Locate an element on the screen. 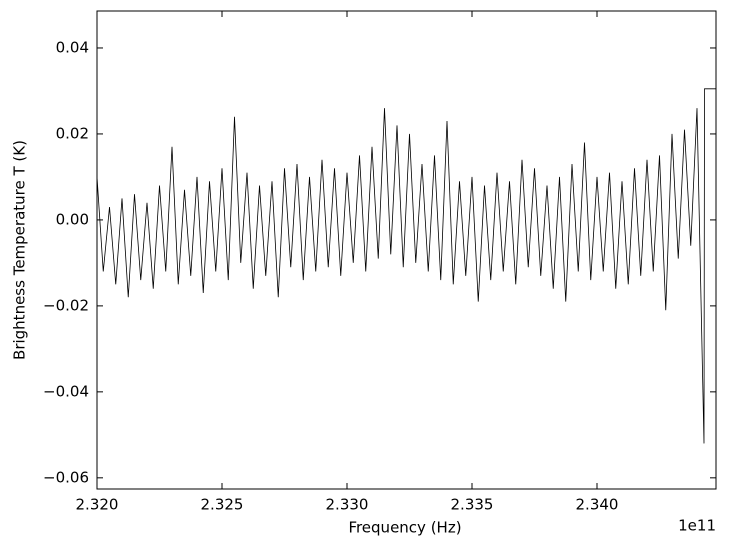 This screenshot has height=548, width=749. x-tick-label: 2.325 is located at coordinates (222, 505).